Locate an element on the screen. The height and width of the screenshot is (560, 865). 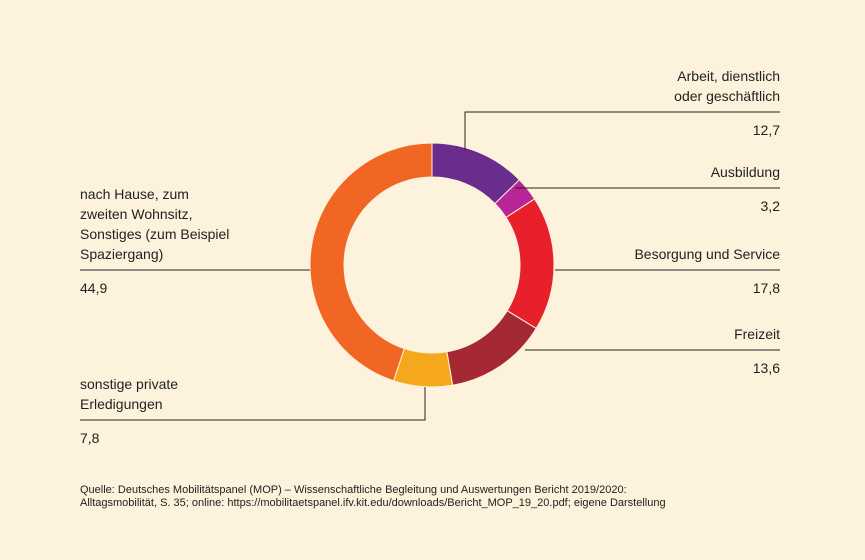
value-label: 44,9 is located at coordinates (94, 288).